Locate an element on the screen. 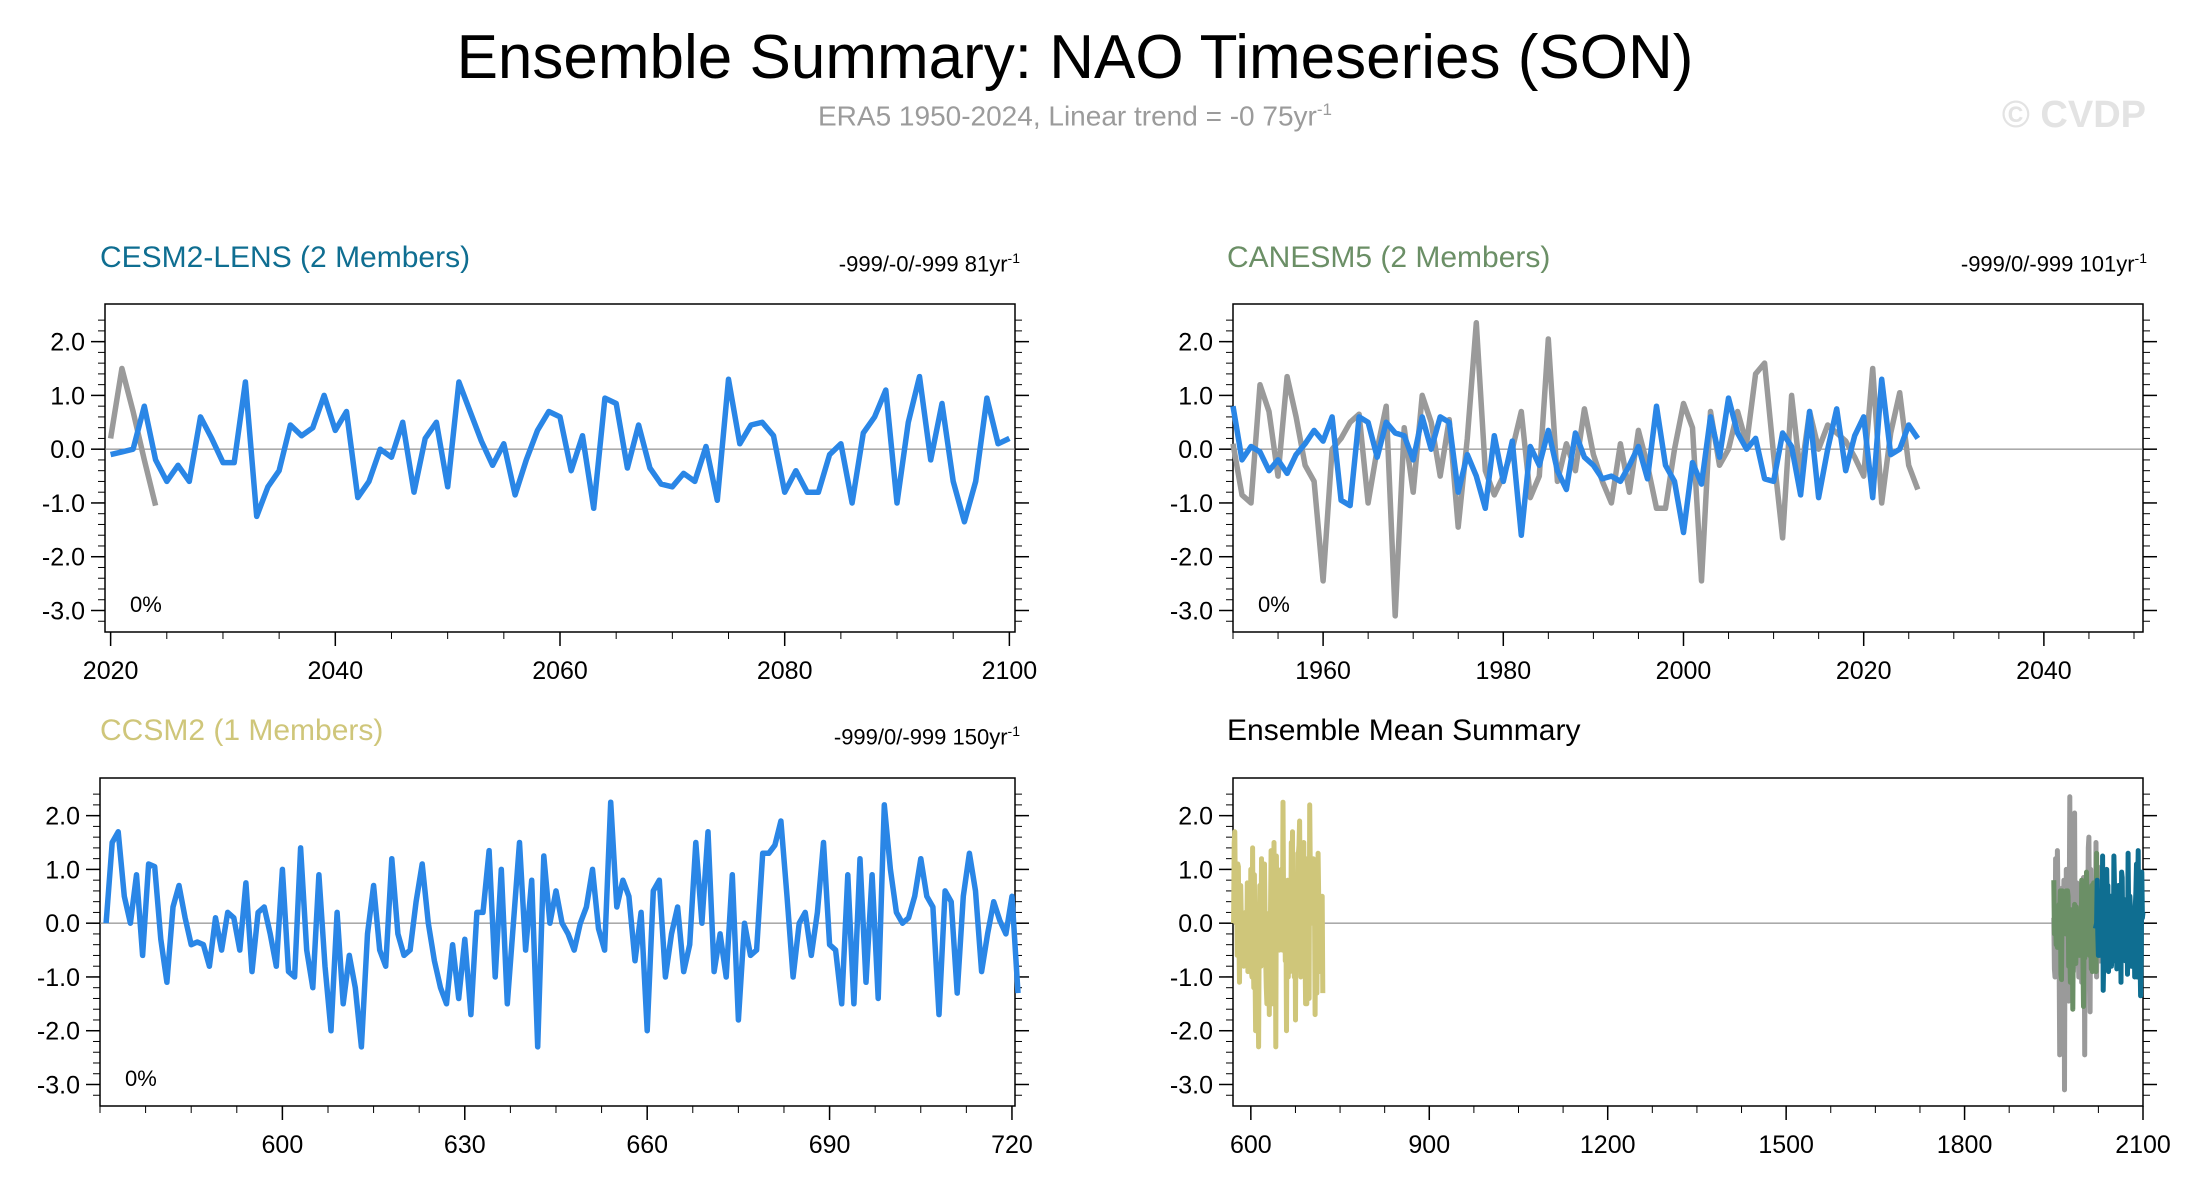 This screenshot has height=1196, width=2188. trend-text: -999/0/-999 101yr is located at coordinates (2047, 264).